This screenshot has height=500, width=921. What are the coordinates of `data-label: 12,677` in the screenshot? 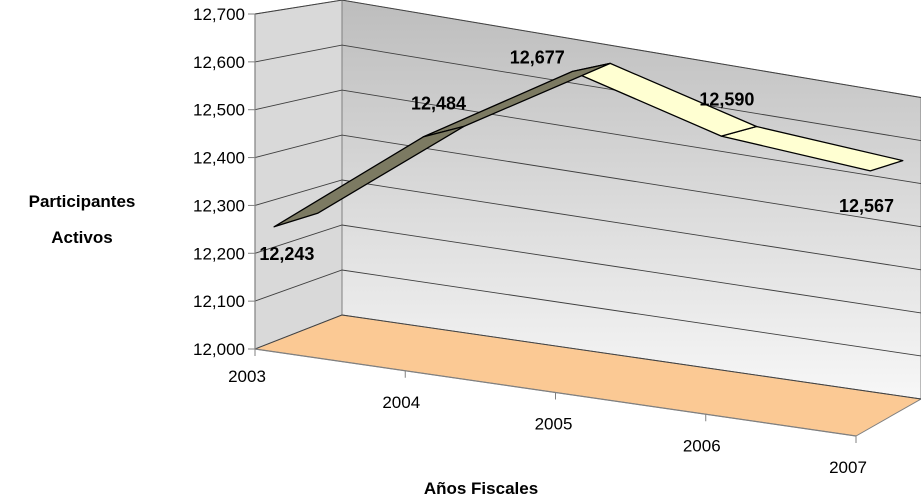 It's located at (537, 57).